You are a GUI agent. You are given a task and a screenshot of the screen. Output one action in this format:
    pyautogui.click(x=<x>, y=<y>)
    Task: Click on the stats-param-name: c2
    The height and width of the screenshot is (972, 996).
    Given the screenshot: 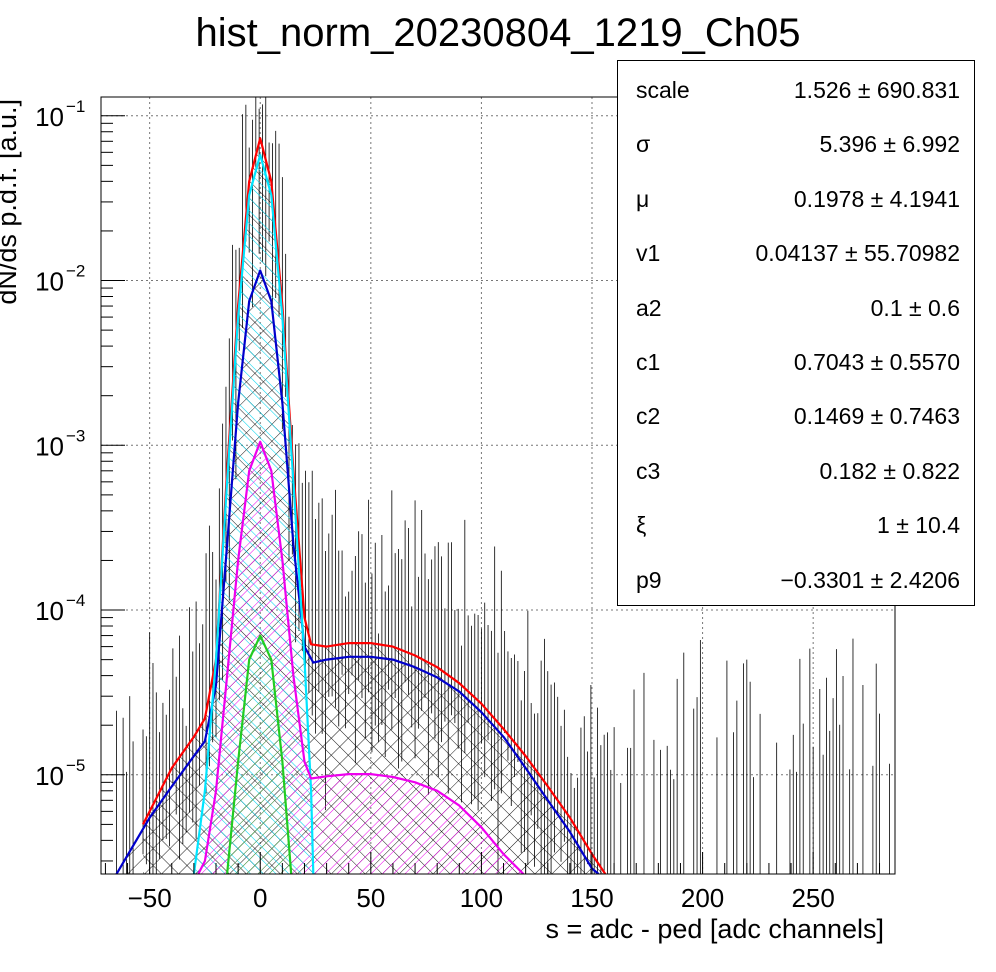 What is the action you would take?
    pyautogui.click(x=648, y=416)
    